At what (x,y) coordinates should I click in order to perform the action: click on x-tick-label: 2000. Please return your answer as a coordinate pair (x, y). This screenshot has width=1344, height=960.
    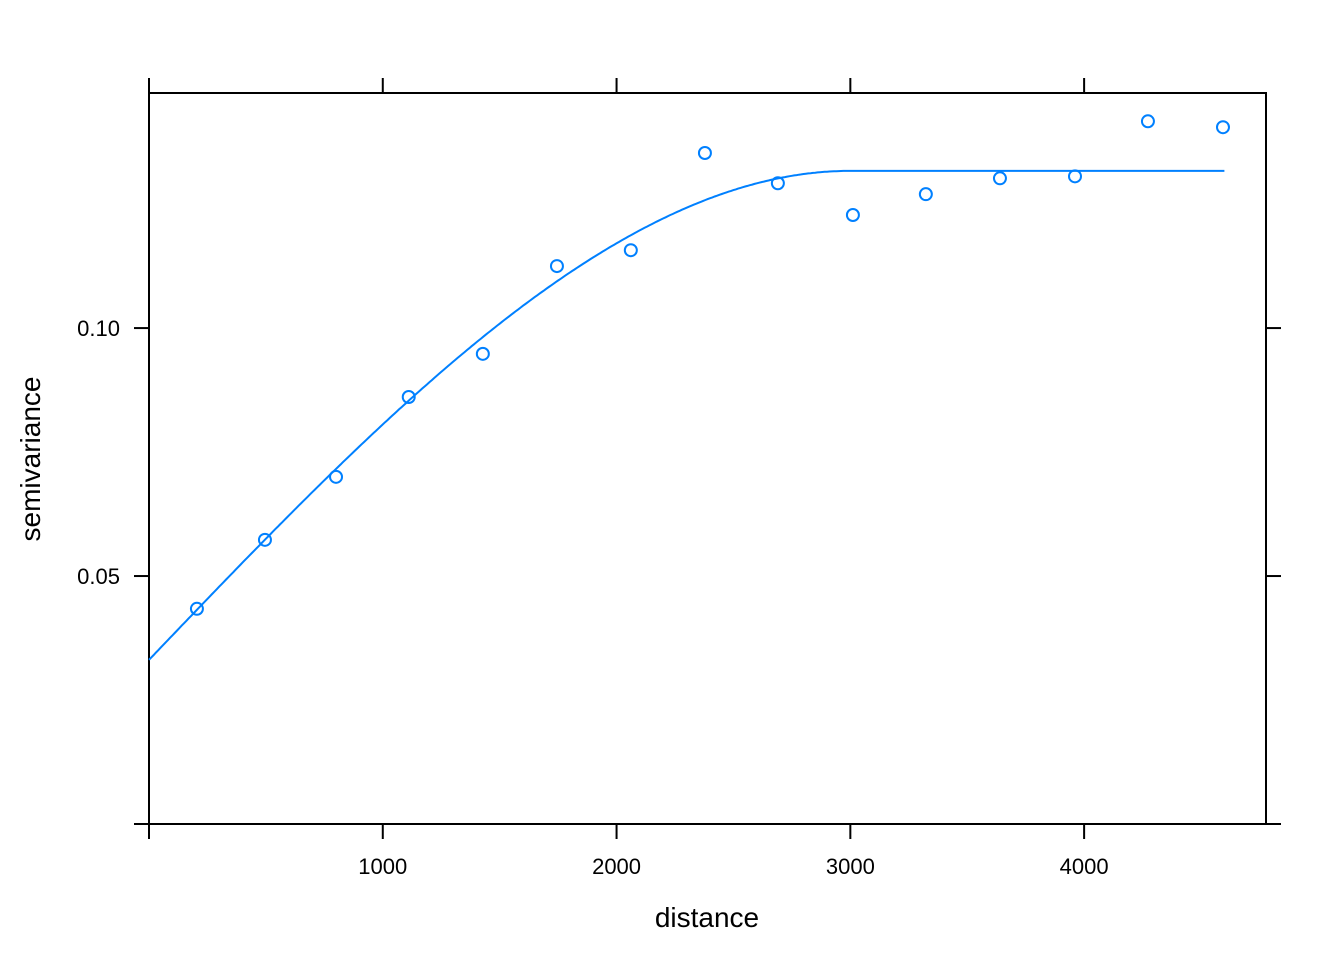
    Looking at the image, I should click on (616, 866).